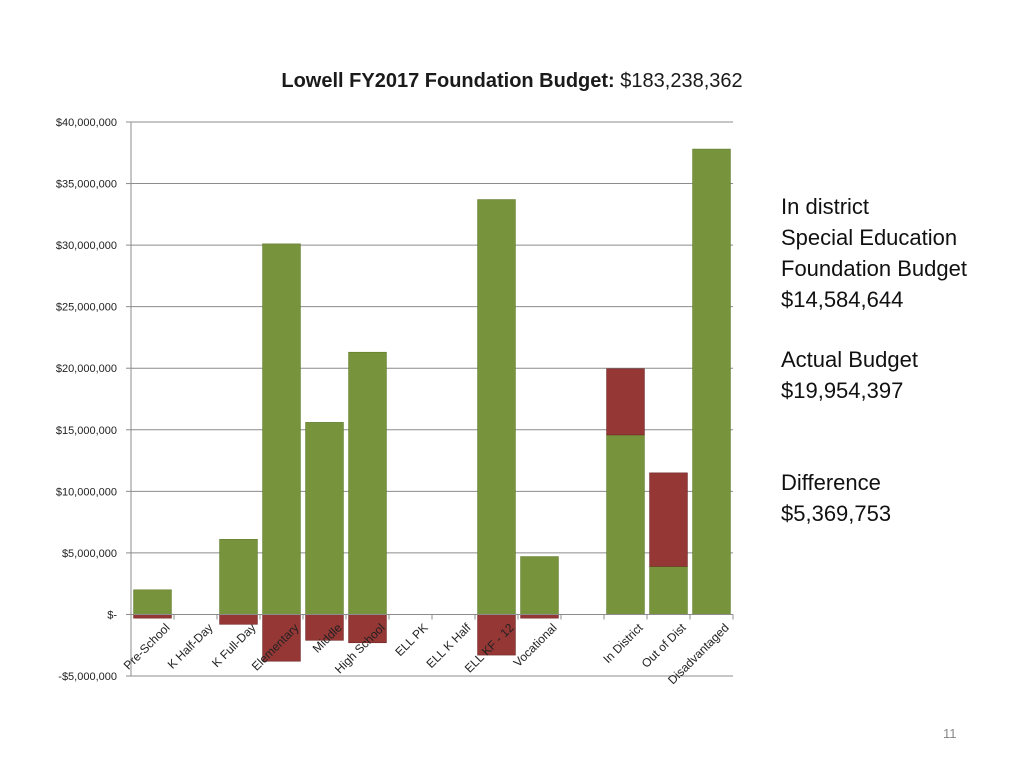  I want to click on y-tick-label-7: $5,000,000, so click(89, 554).